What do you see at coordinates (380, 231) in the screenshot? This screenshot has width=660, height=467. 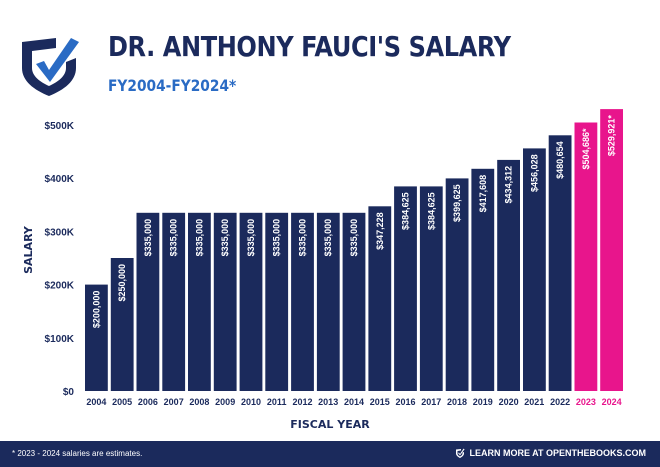 I see `bar-value-label: $347,228` at bounding box center [380, 231].